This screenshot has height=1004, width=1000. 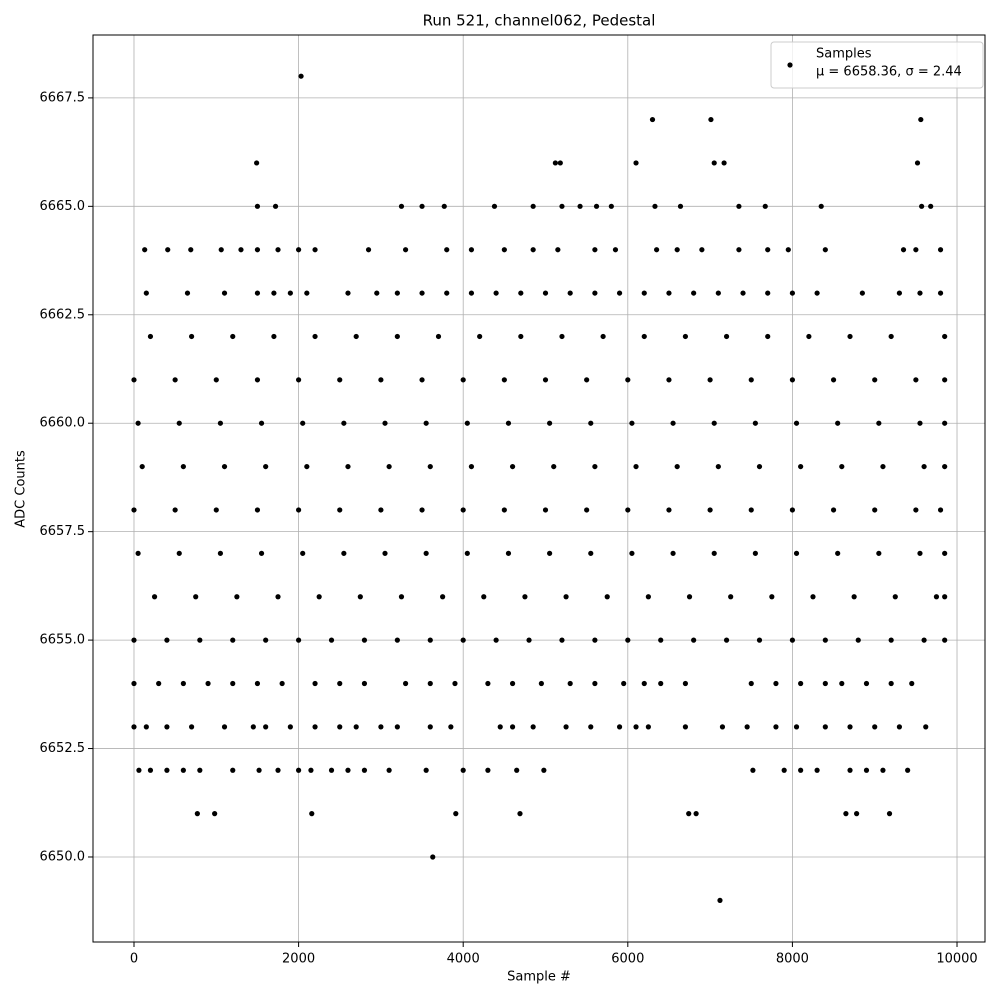 I want to click on legend-box, so click(x=877, y=65).